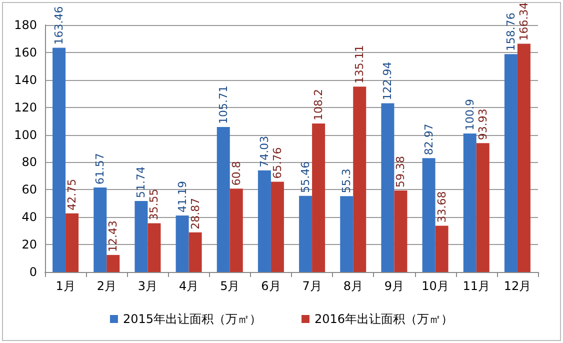 Image resolution: width=563 pixels, height=343 pixels. What do you see at coordinates (33, 272) in the screenshot?
I see `y-tick-label: 0` at bounding box center [33, 272].